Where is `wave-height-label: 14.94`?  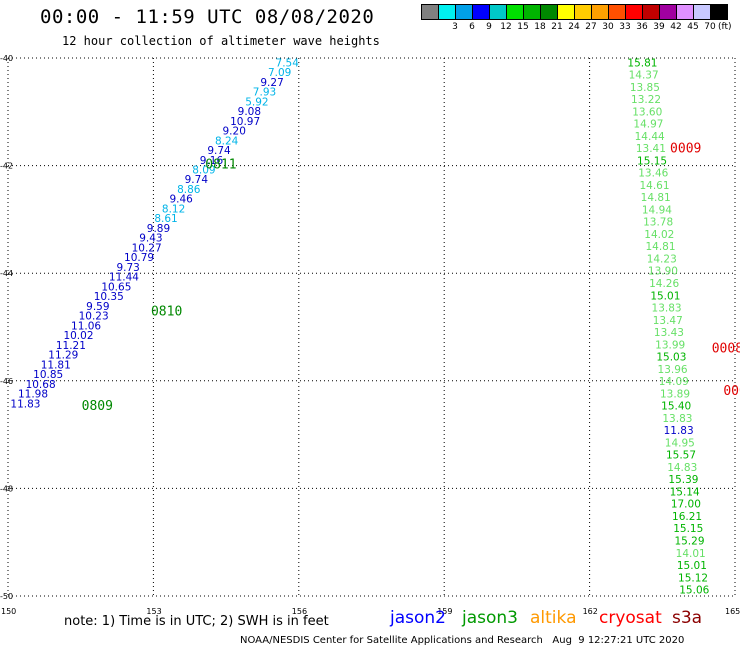
wave-height-label: 14.94 is located at coordinates (657, 210).